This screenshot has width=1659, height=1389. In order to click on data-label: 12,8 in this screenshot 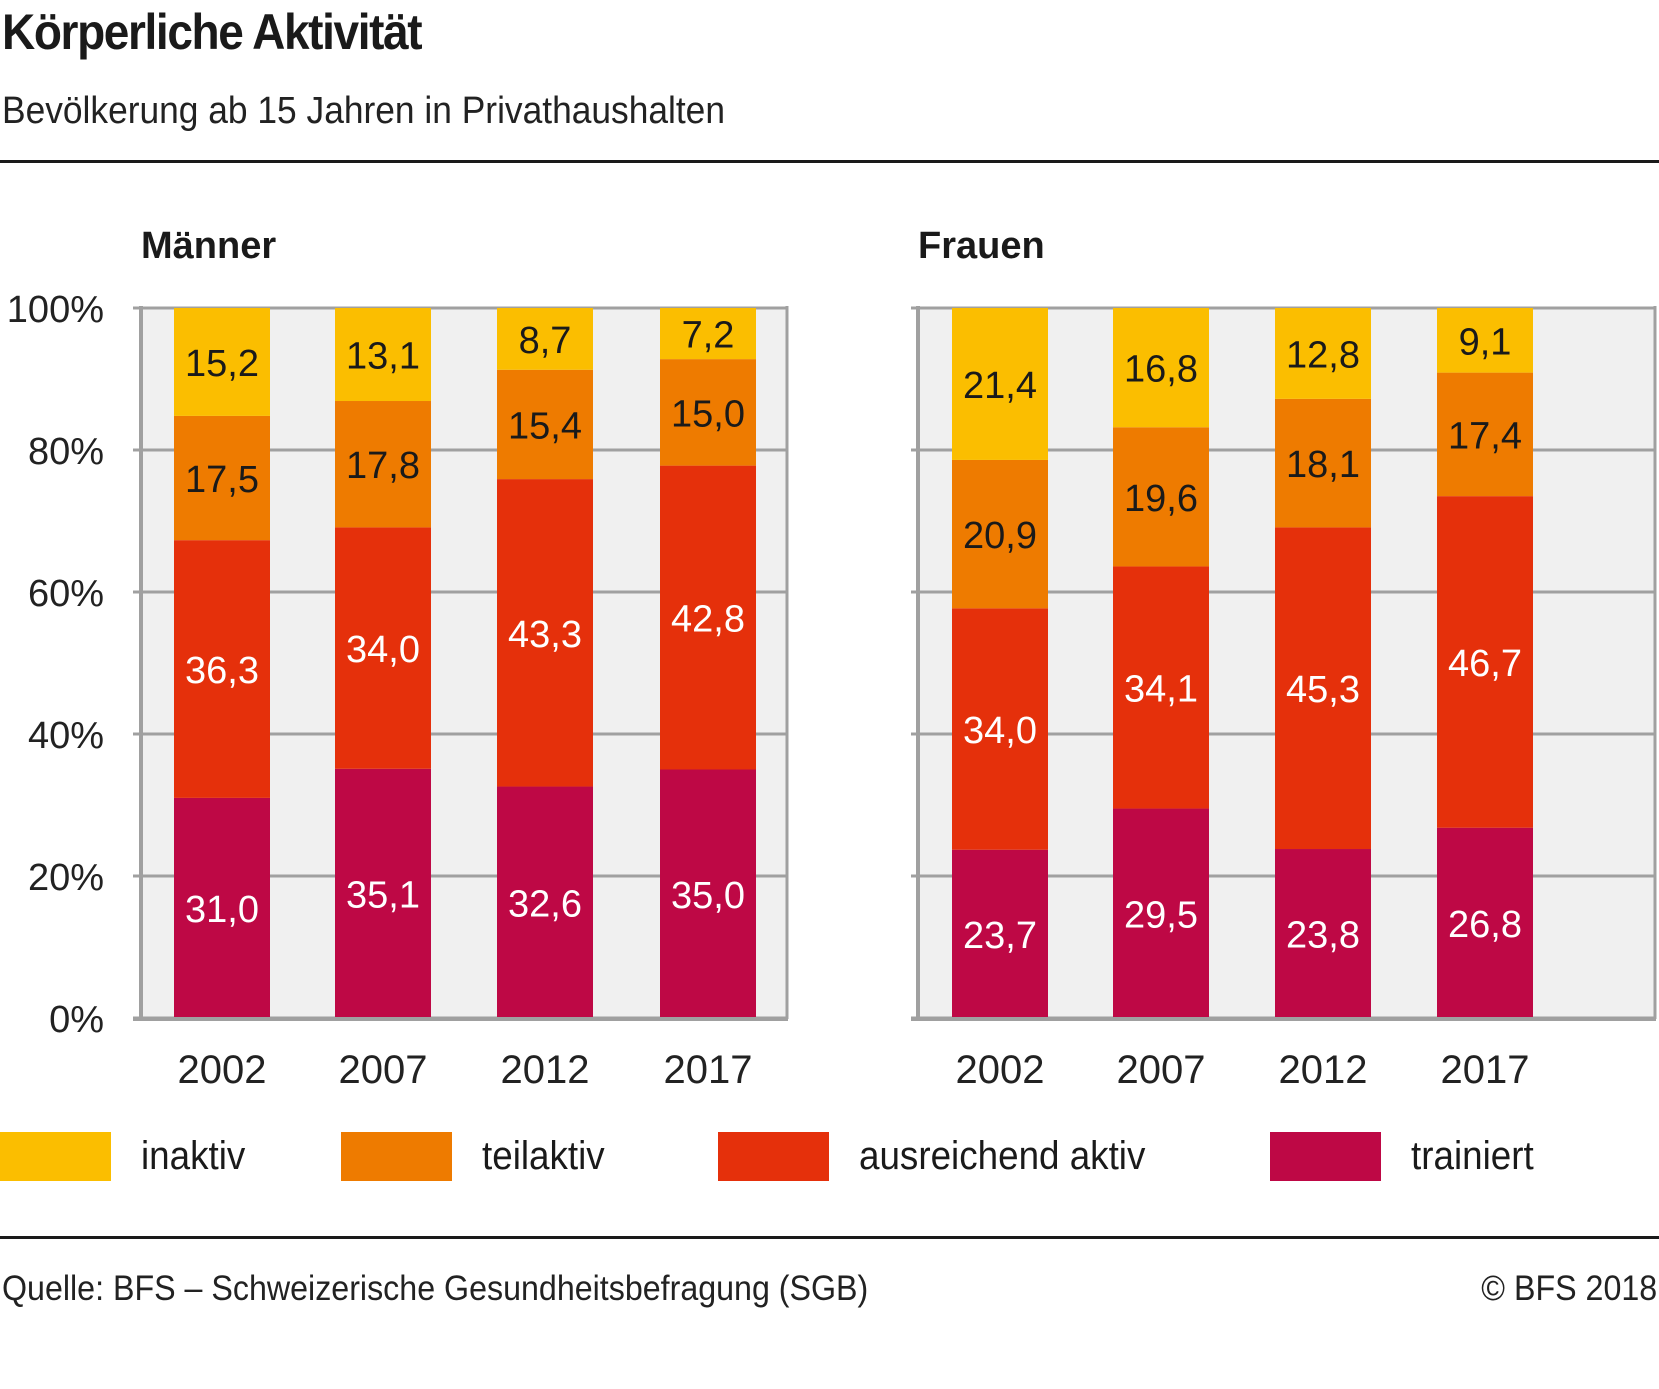, I will do `click(1323, 355)`.